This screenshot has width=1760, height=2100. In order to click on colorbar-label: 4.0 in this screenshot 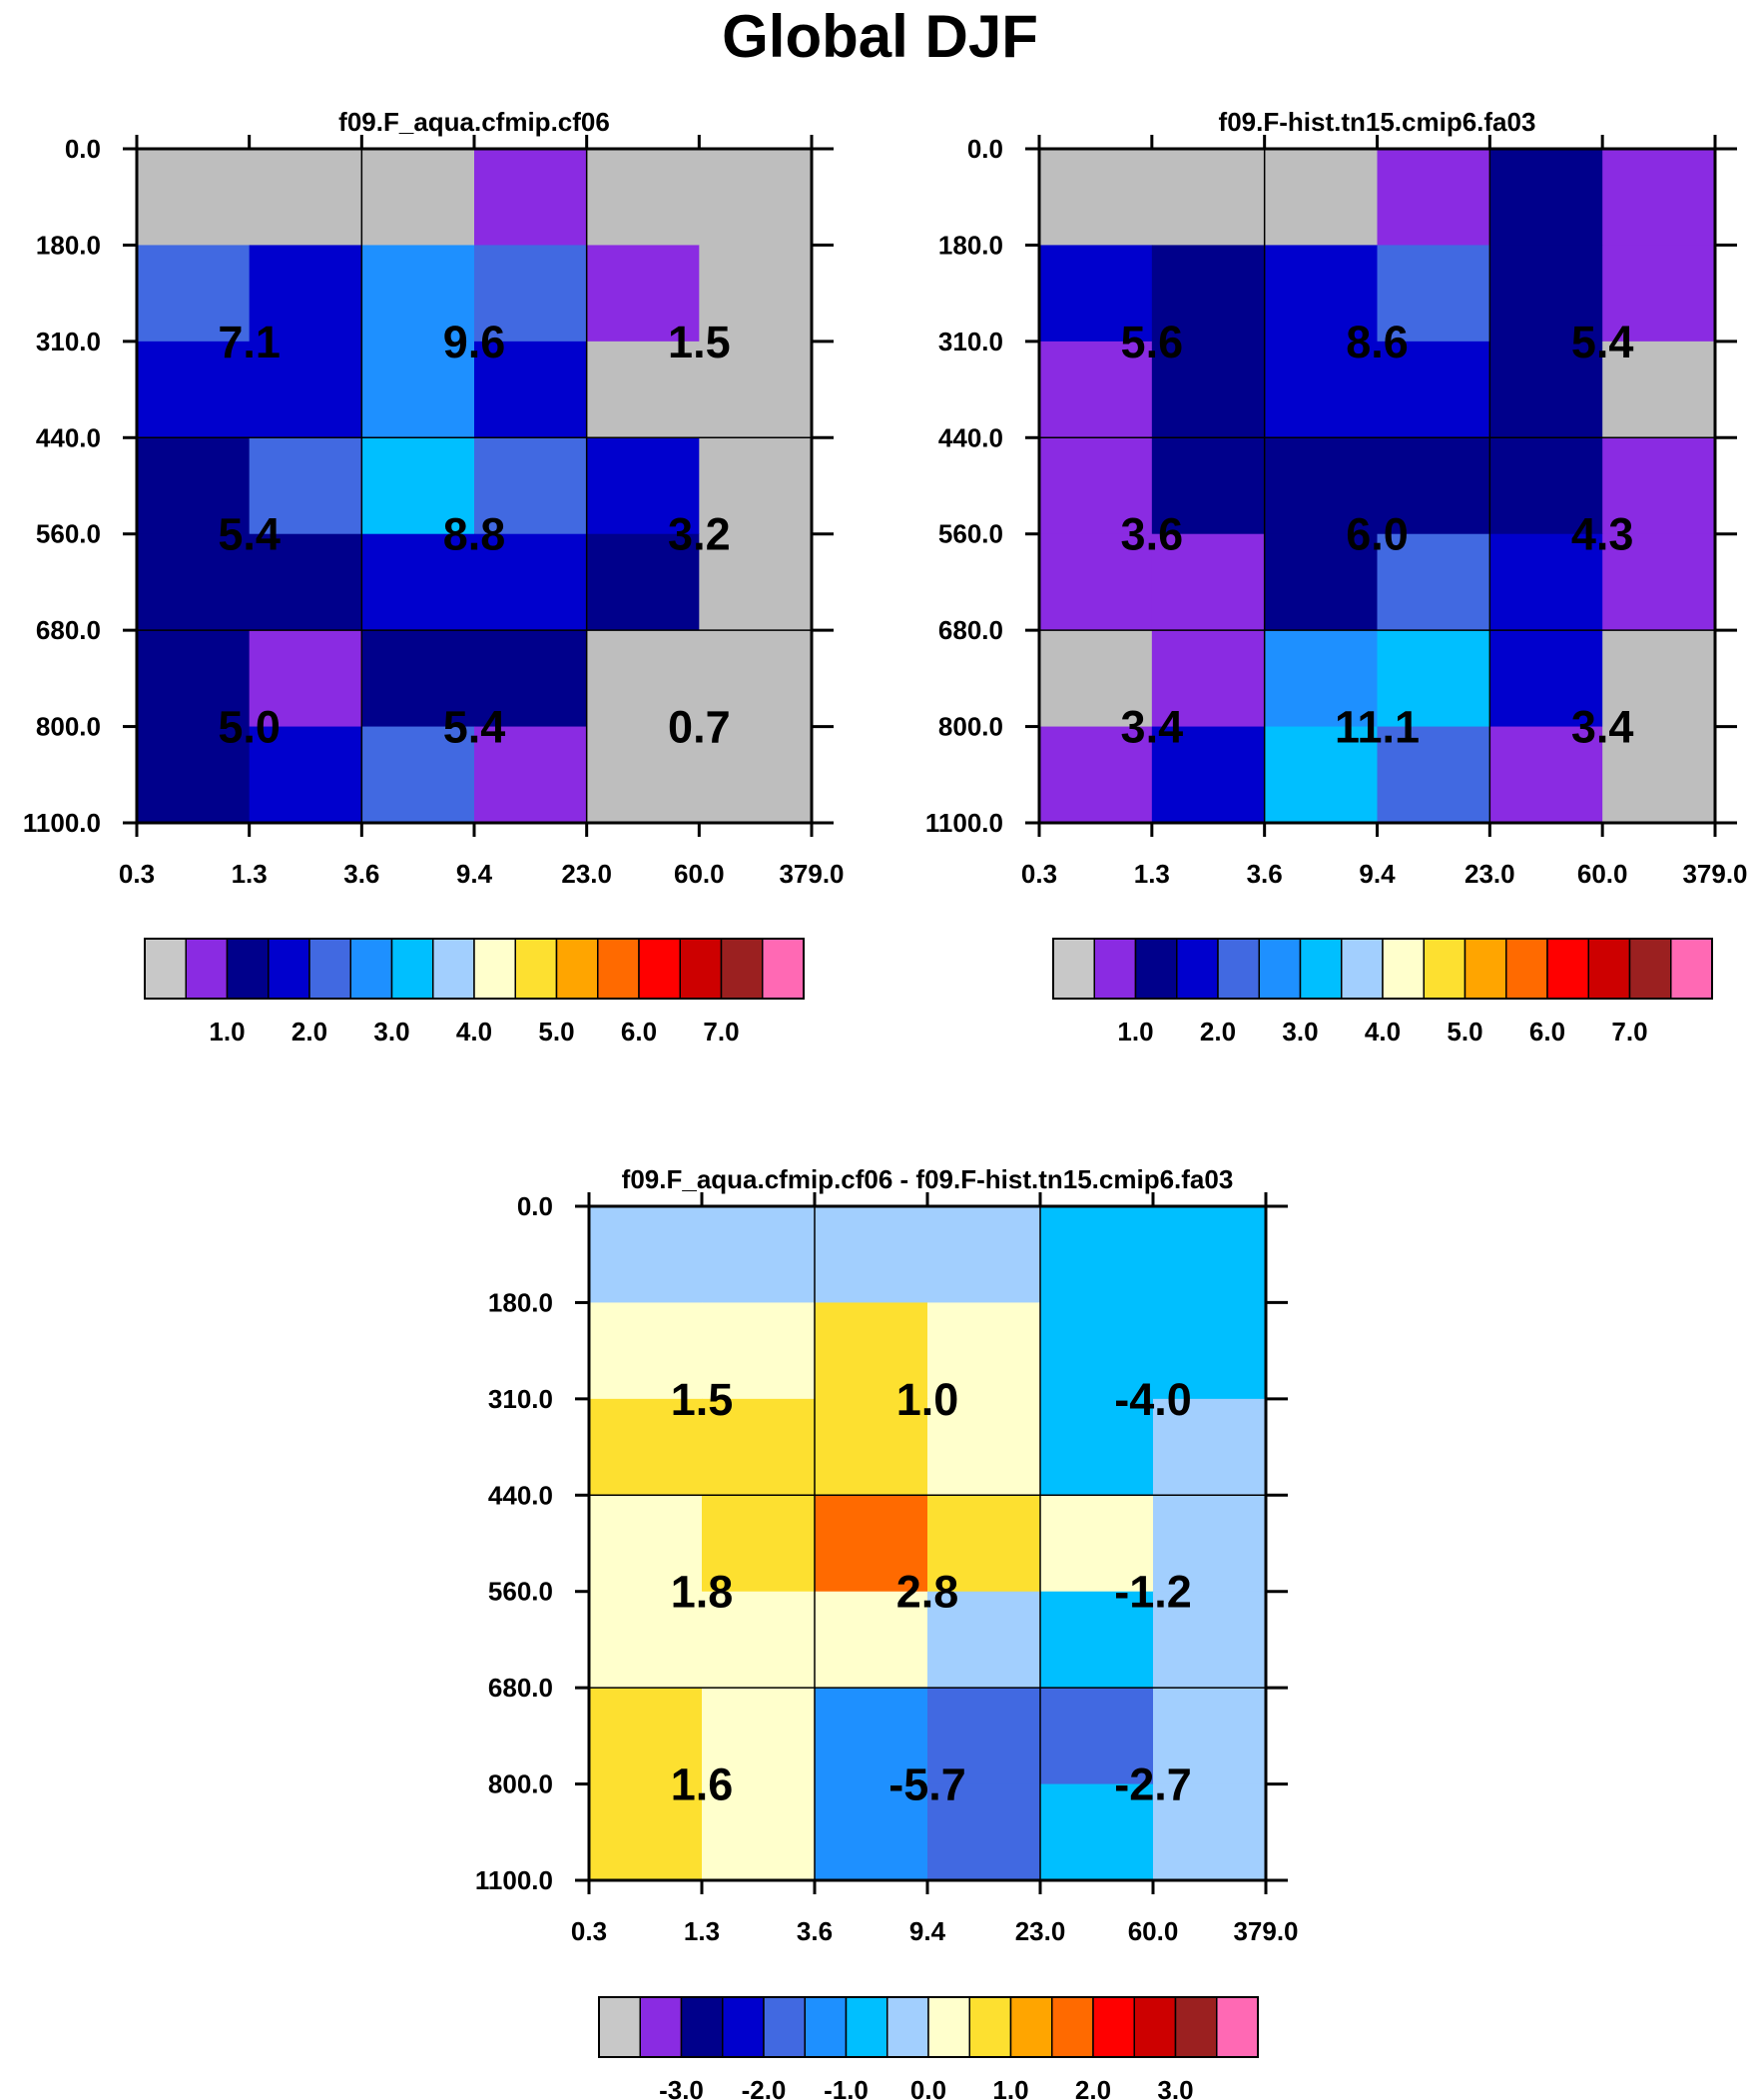, I will do `click(474, 1032)`.